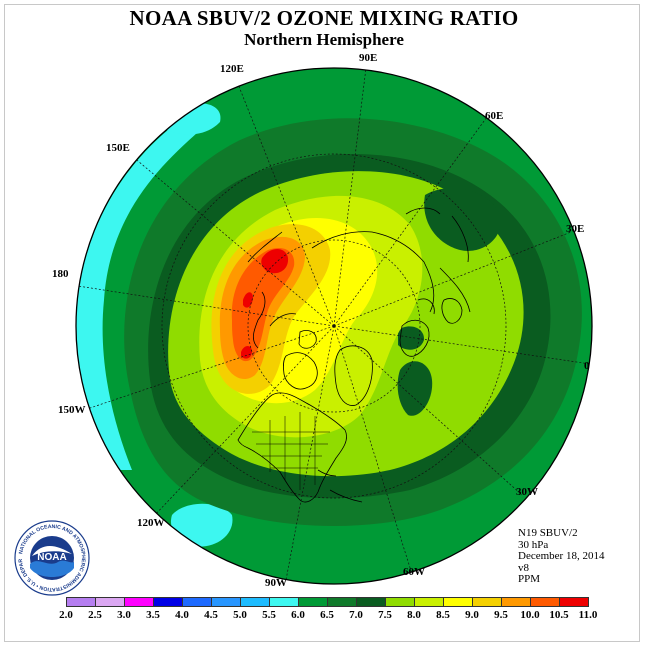 The width and height of the screenshot is (648, 648). What do you see at coordinates (298, 615) in the screenshot?
I see `colorbar-tick-label: 6.0` at bounding box center [298, 615].